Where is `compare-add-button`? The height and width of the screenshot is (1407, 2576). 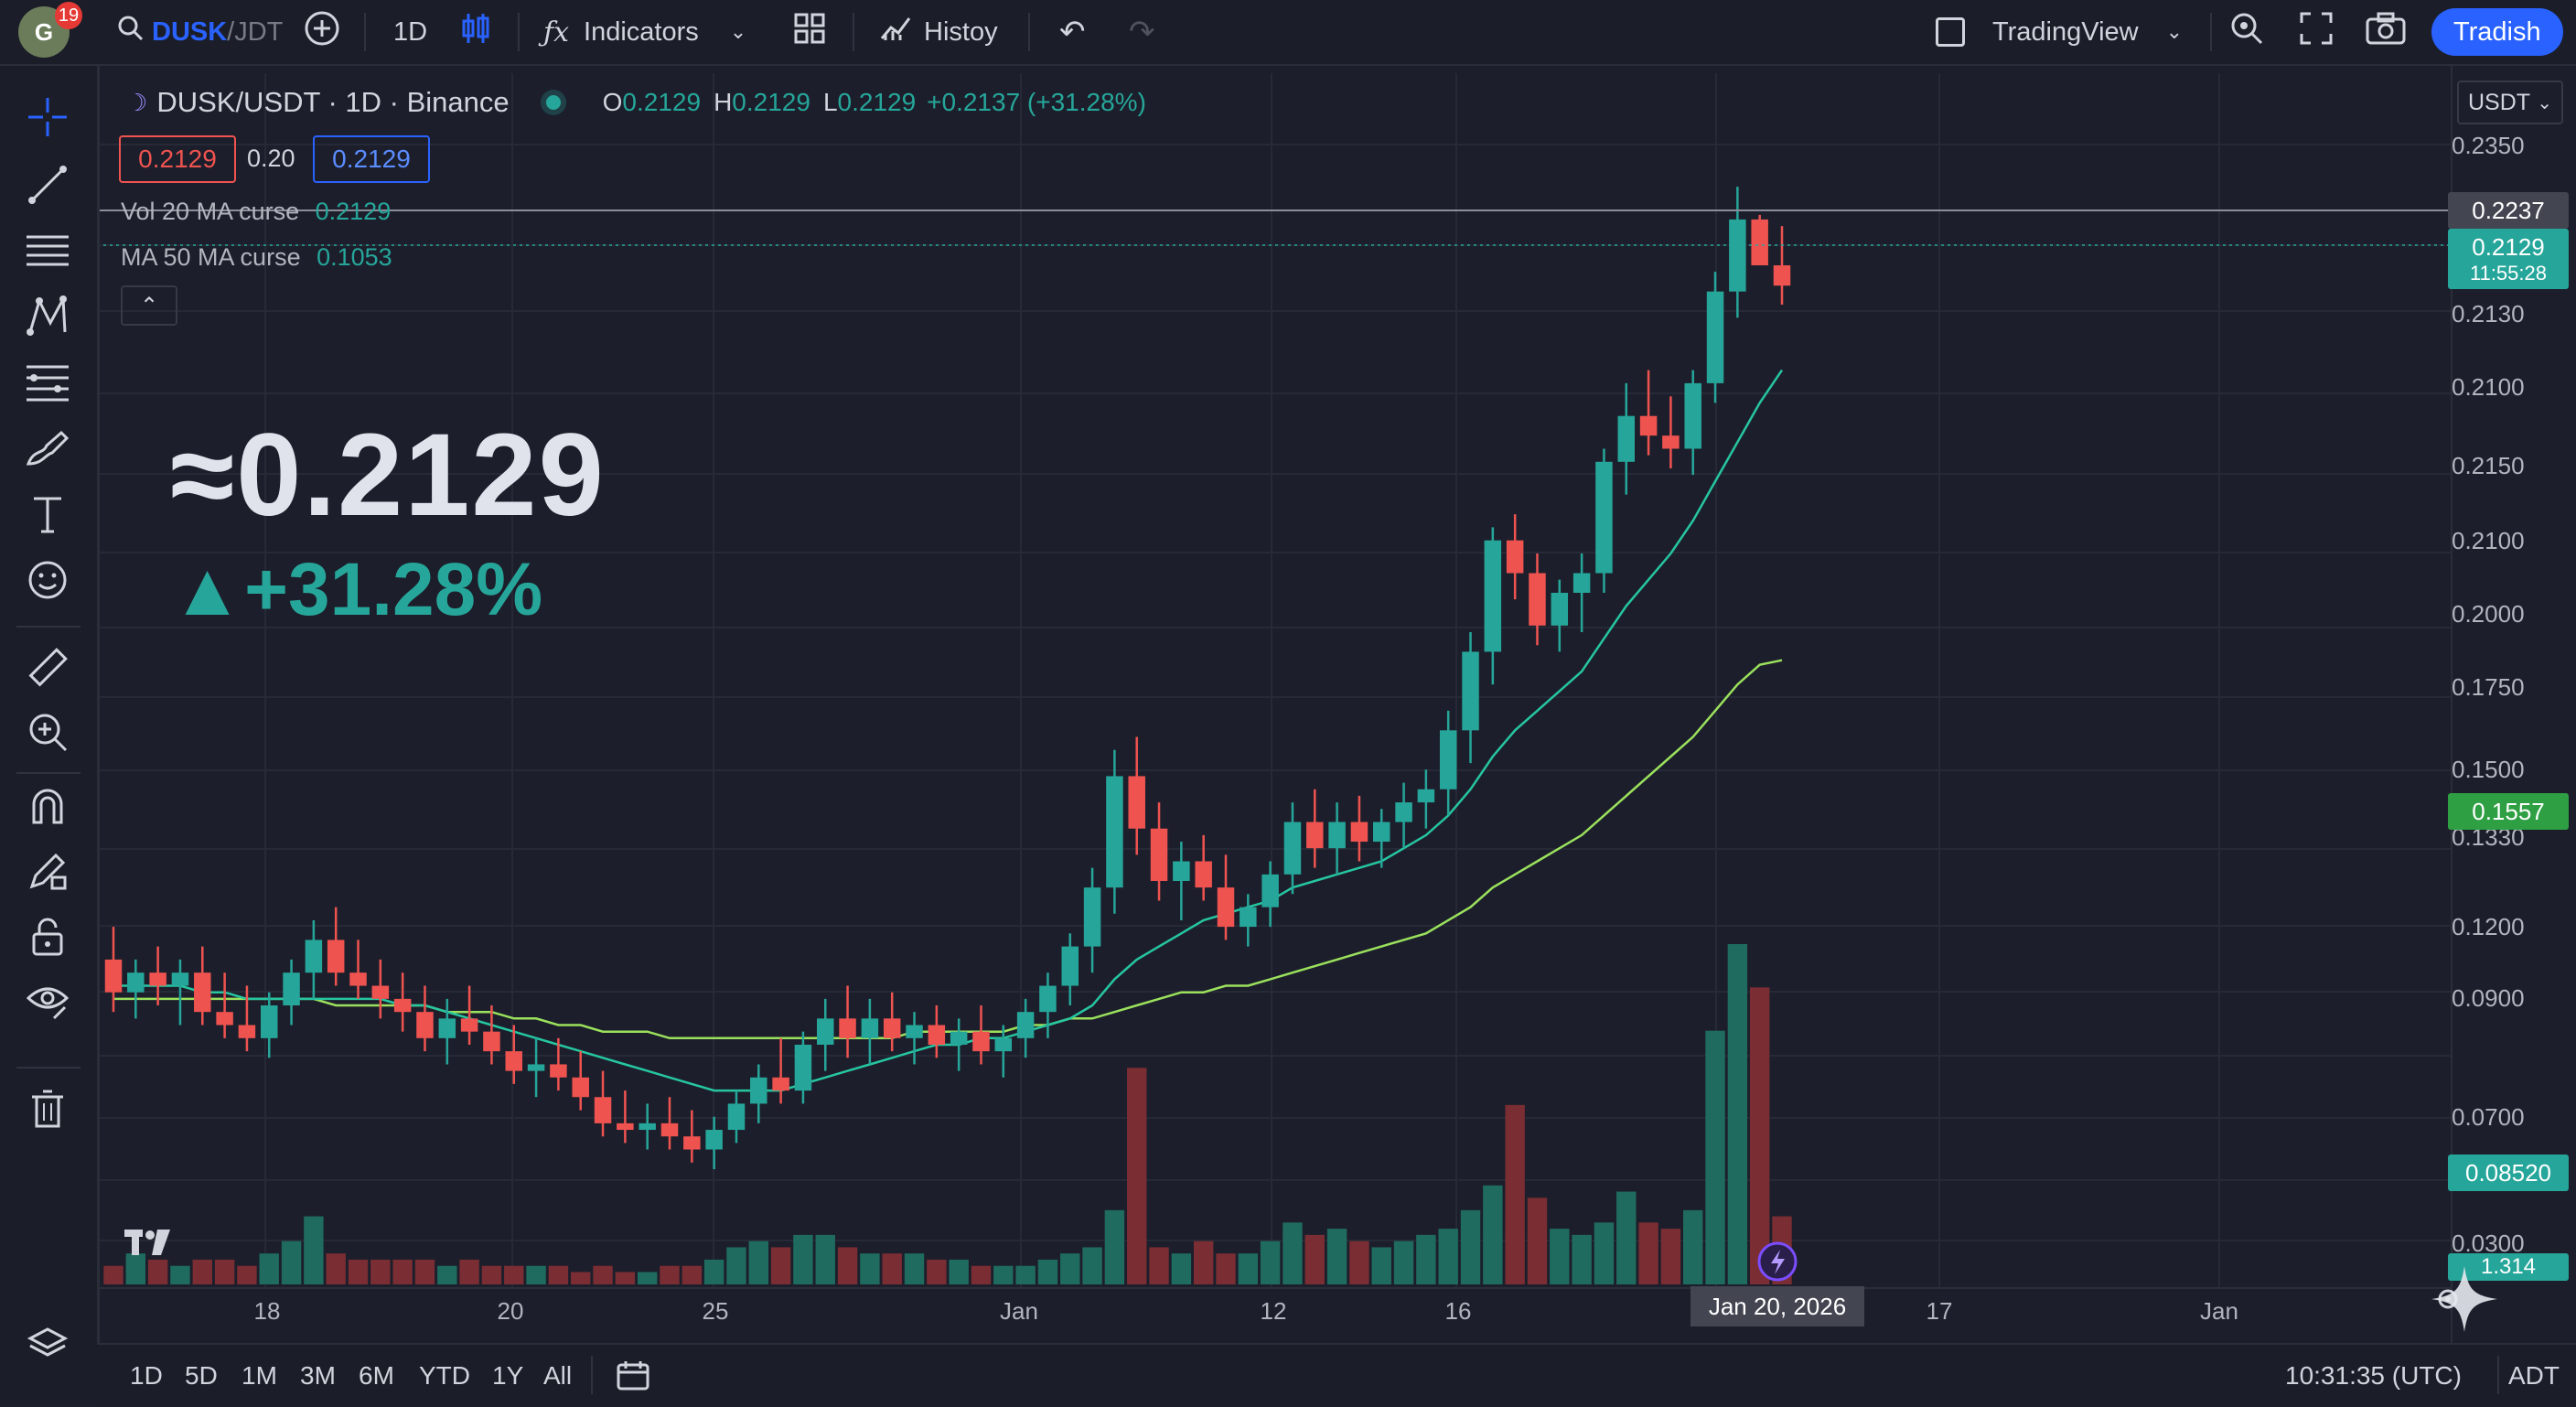
compare-add-button is located at coordinates (322, 32).